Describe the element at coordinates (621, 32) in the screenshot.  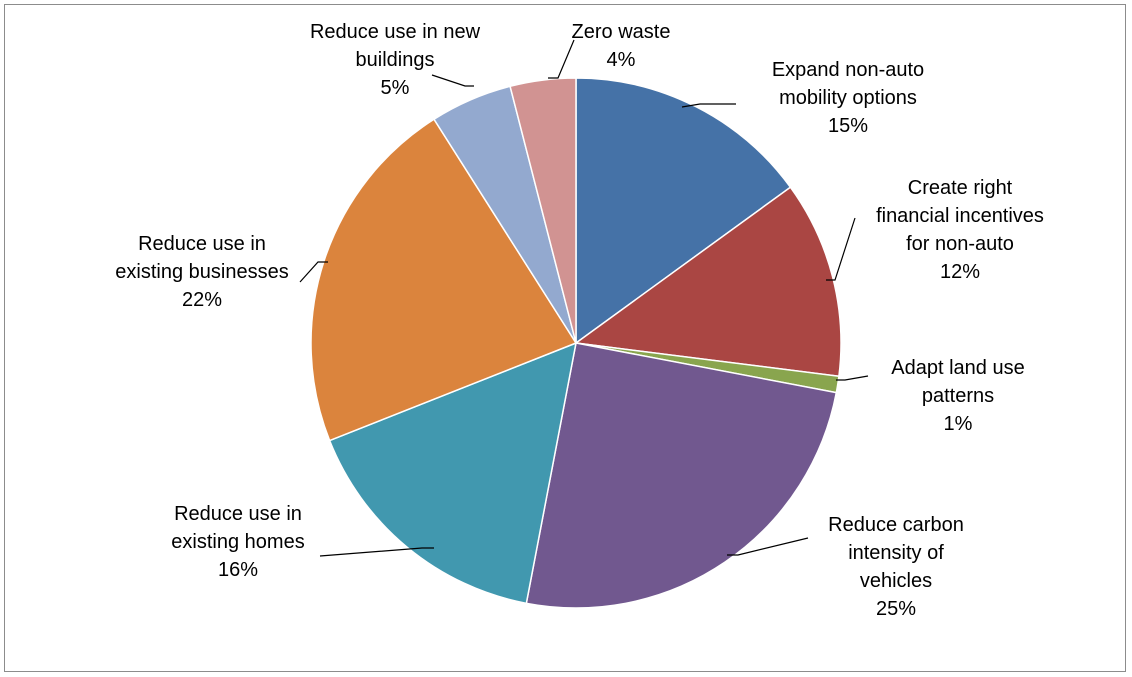
I see `slice-label-line-7-0: Zero waste` at that location.